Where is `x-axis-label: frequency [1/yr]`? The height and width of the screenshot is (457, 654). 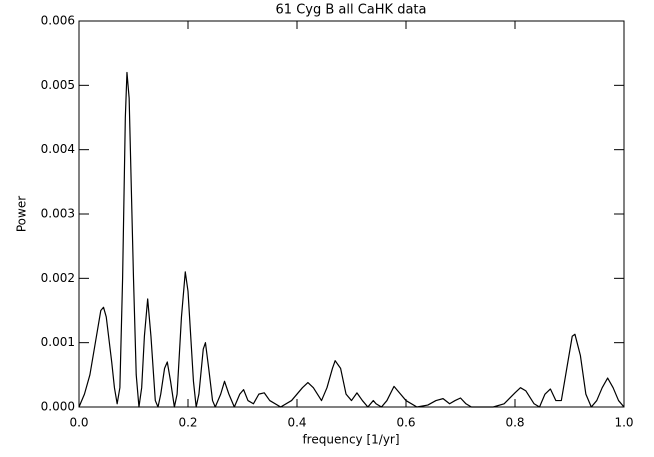
x-axis-label: frequency [1/yr] is located at coordinates (350, 440).